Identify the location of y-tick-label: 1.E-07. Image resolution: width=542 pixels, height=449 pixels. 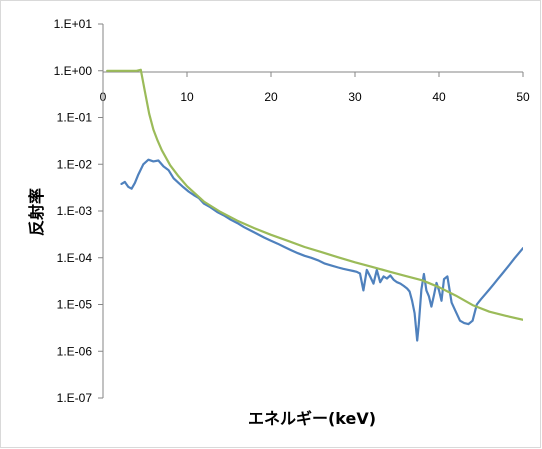
(75, 398).